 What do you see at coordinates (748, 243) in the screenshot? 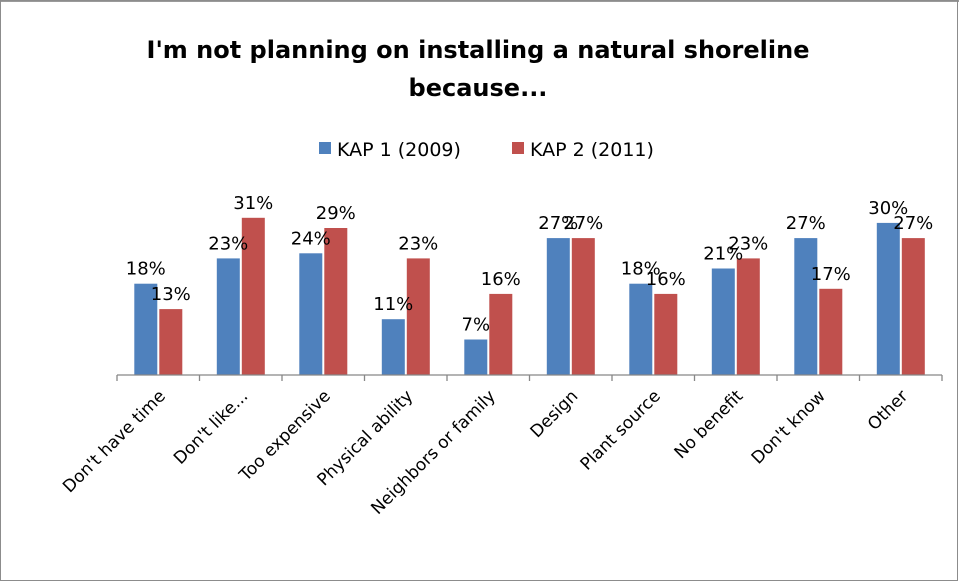
I see `data-label-no-benefit-kap2: 23%` at bounding box center [748, 243].